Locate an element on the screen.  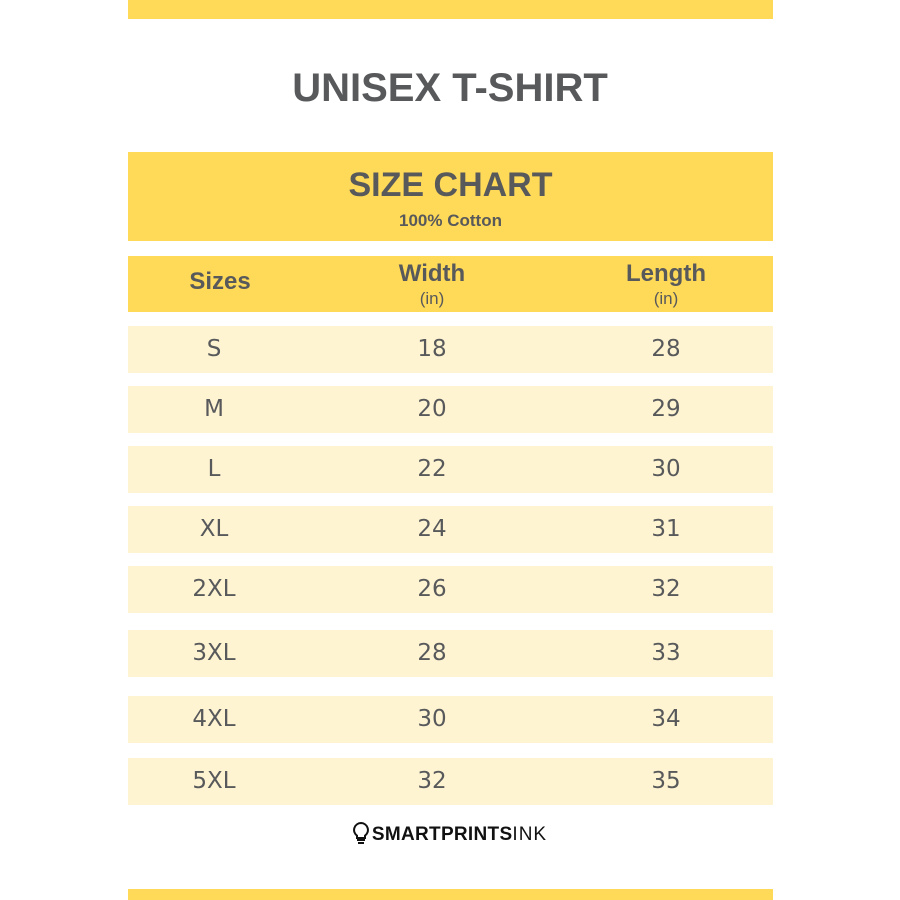
column-label: Width is located at coordinates (432, 273).